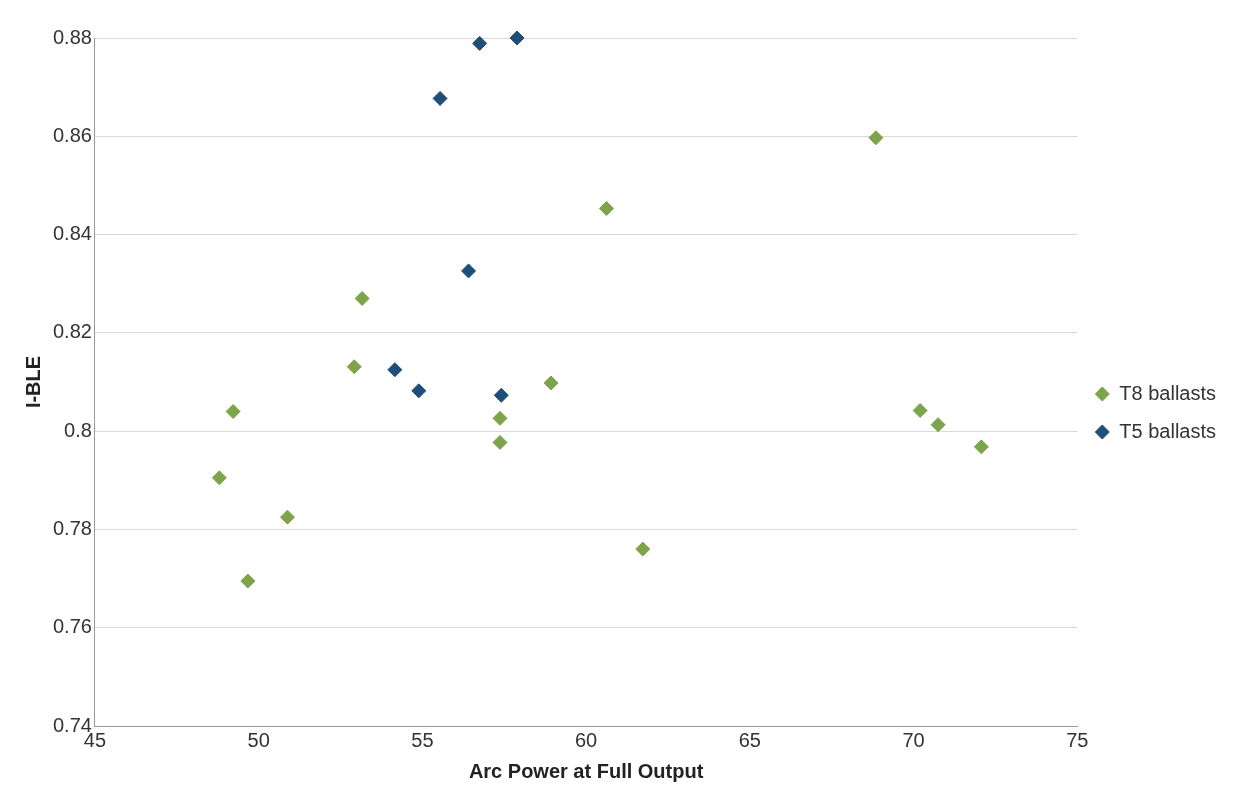  I want to click on y-axis-title: I-BLE, so click(32, 382).